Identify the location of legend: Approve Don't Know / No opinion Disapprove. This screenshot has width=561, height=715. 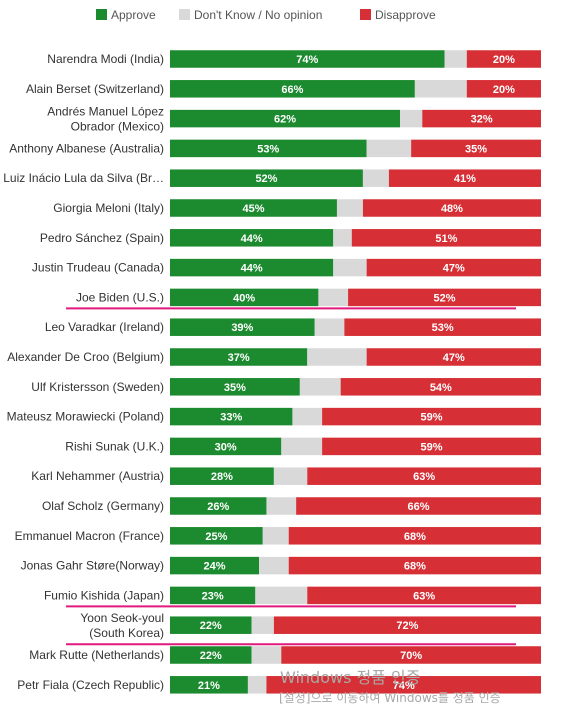
(266, 15).